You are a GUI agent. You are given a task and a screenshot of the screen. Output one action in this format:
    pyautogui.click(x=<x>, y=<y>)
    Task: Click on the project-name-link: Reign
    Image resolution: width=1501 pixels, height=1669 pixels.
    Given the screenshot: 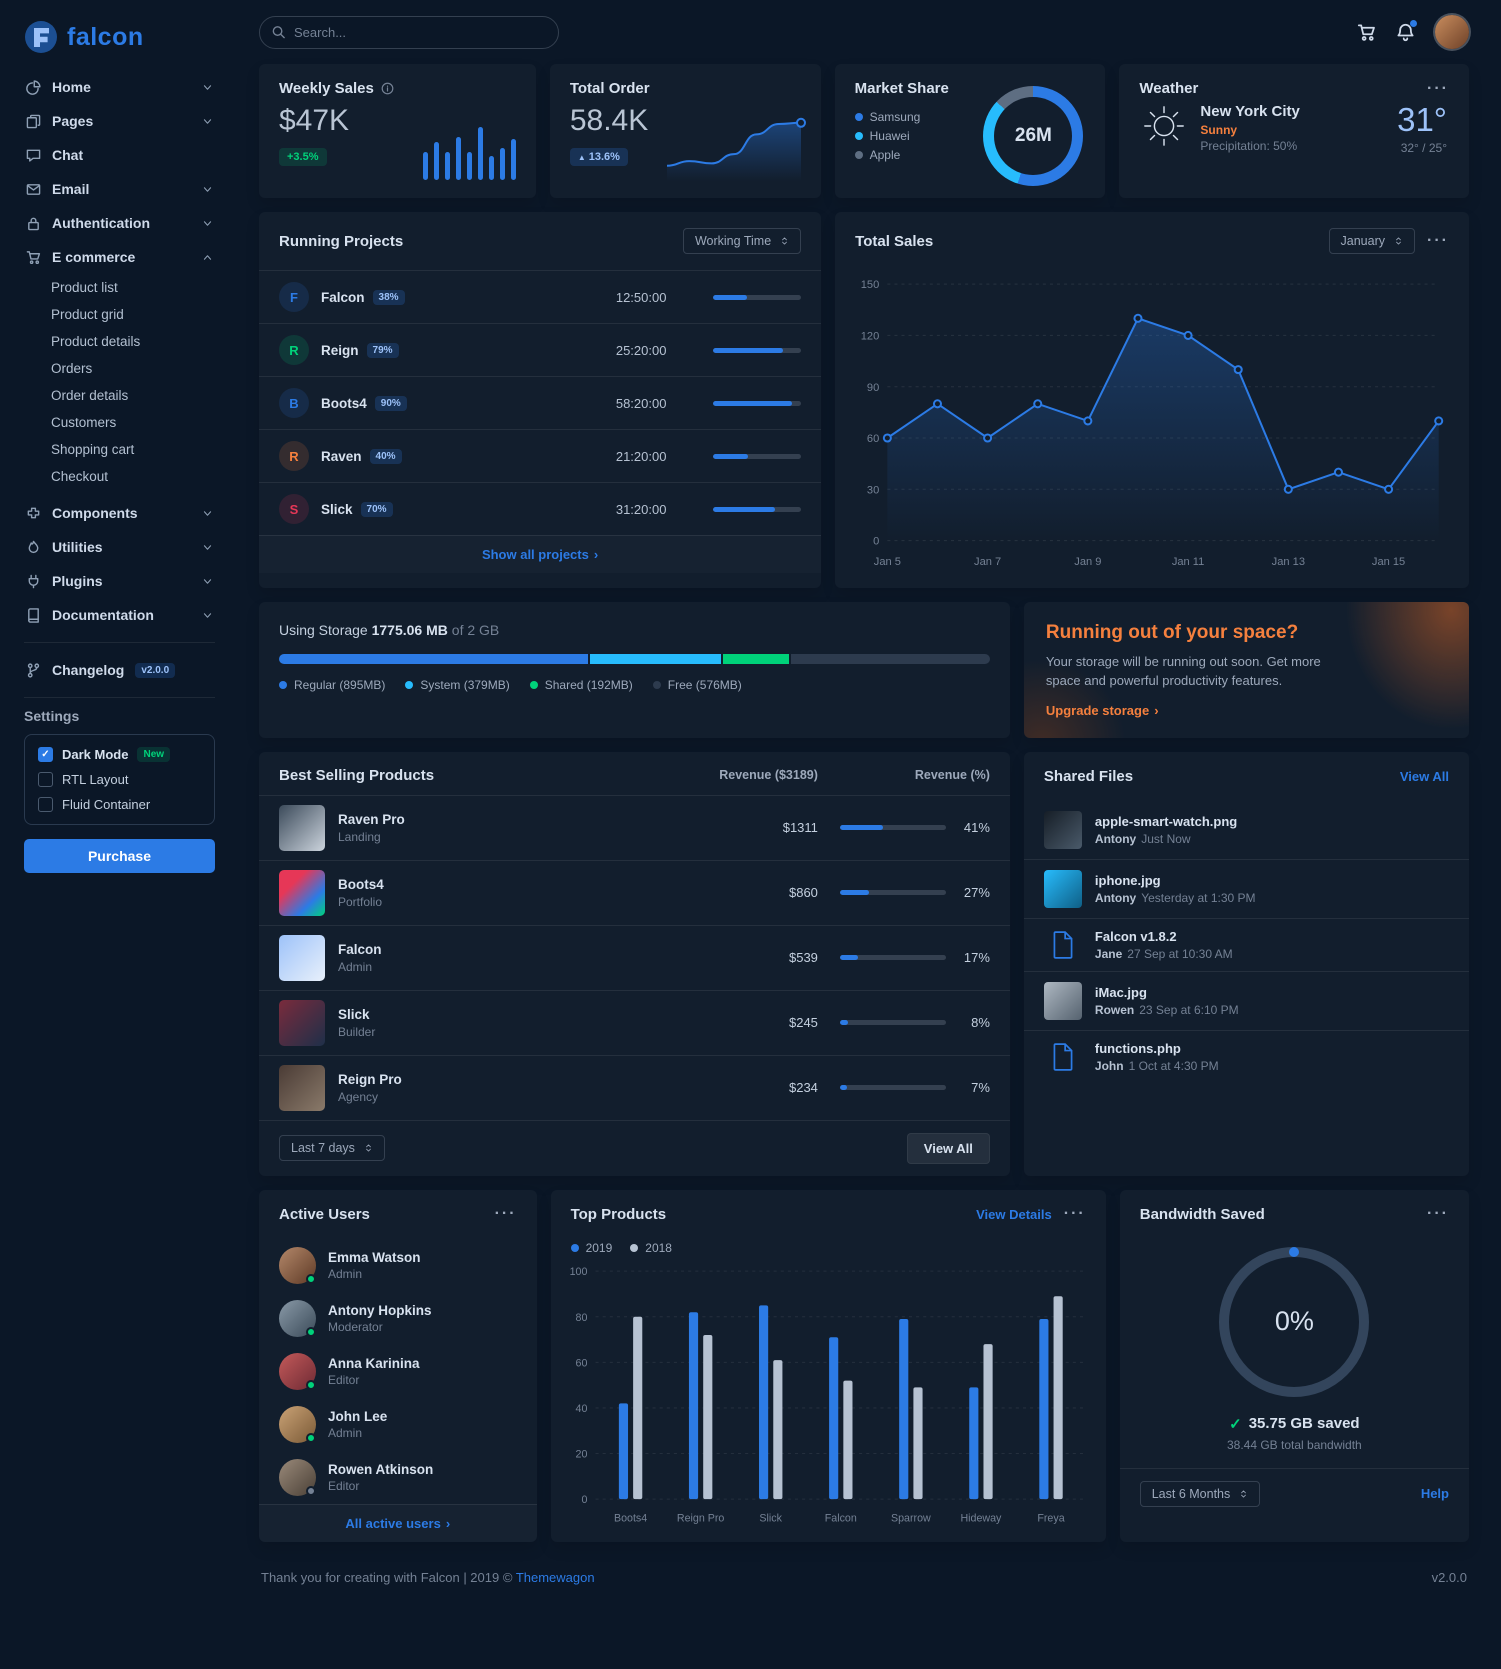 What is the action you would take?
    pyautogui.click(x=340, y=350)
    